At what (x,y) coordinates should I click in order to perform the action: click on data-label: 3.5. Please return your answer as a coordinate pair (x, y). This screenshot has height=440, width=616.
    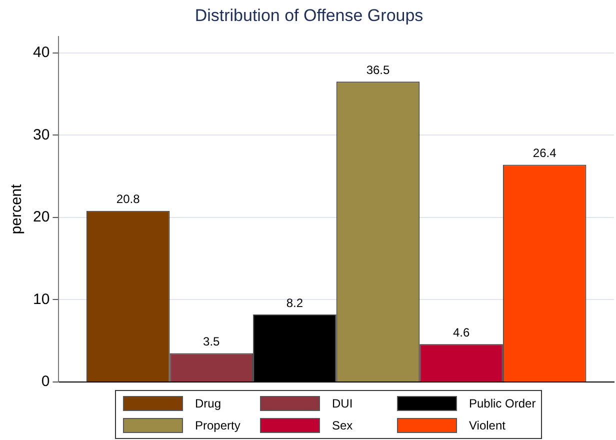
    Looking at the image, I should click on (211, 341).